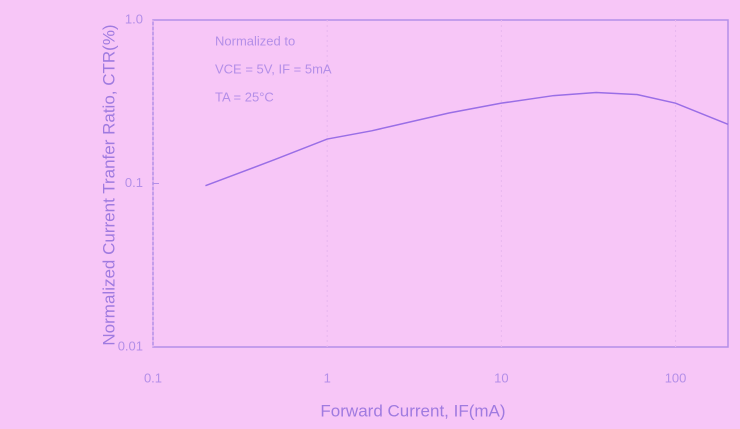  What do you see at coordinates (130, 345) in the screenshot?
I see `y-tick-label: 0.01` at bounding box center [130, 345].